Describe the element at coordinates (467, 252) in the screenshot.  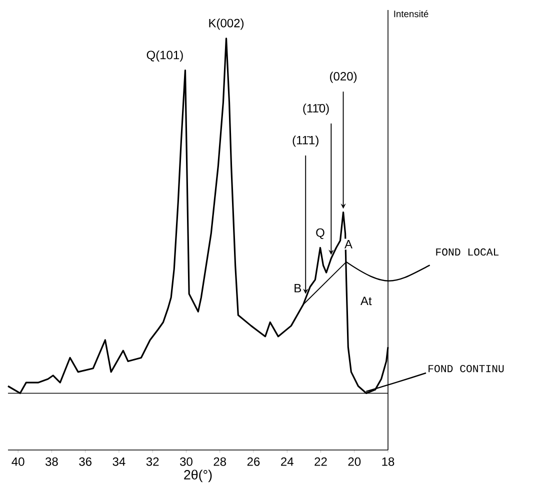
I see `text: FOND LOCAL` at that location.